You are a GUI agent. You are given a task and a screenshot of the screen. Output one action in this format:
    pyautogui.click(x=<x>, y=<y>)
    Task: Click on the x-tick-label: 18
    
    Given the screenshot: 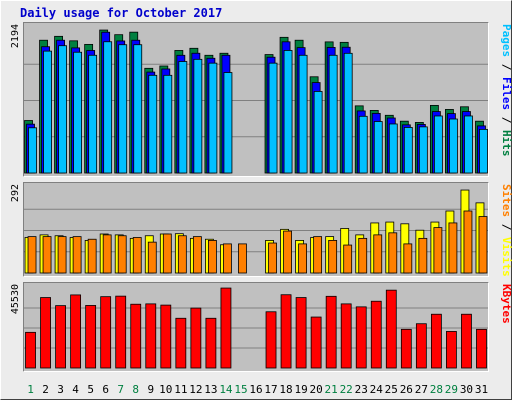 What is the action you would take?
    pyautogui.click(x=285, y=389)
    